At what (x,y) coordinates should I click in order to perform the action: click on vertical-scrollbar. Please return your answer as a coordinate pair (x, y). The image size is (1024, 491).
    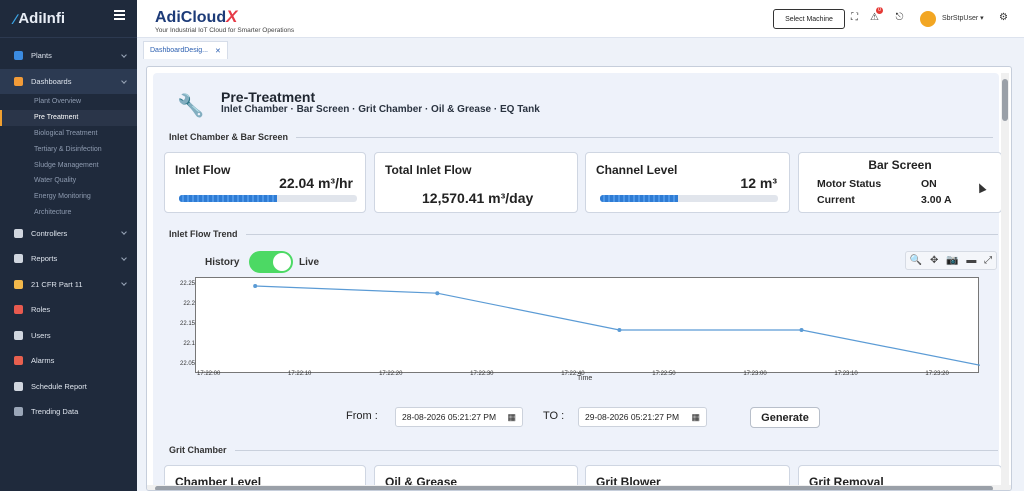
    Looking at the image, I should click on (1005, 279).